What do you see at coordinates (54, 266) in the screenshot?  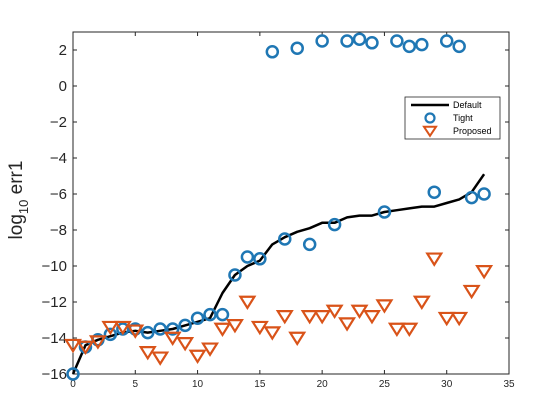 I see `y-tick-label: −10` at bounding box center [54, 266].